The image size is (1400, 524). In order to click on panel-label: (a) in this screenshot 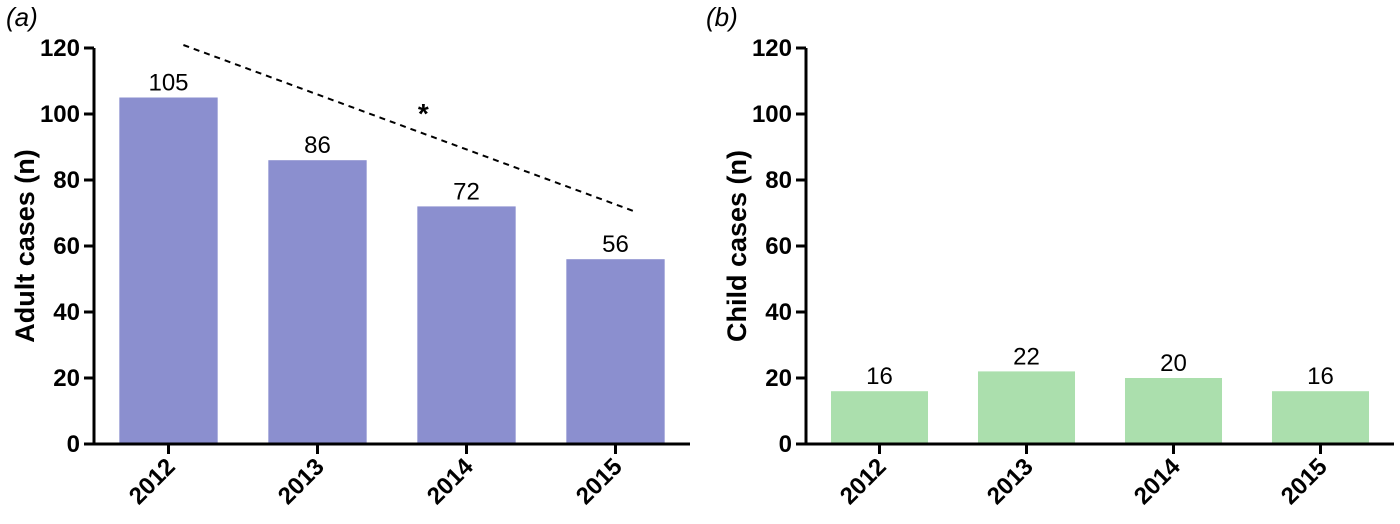, I will do `click(22, 17)`.